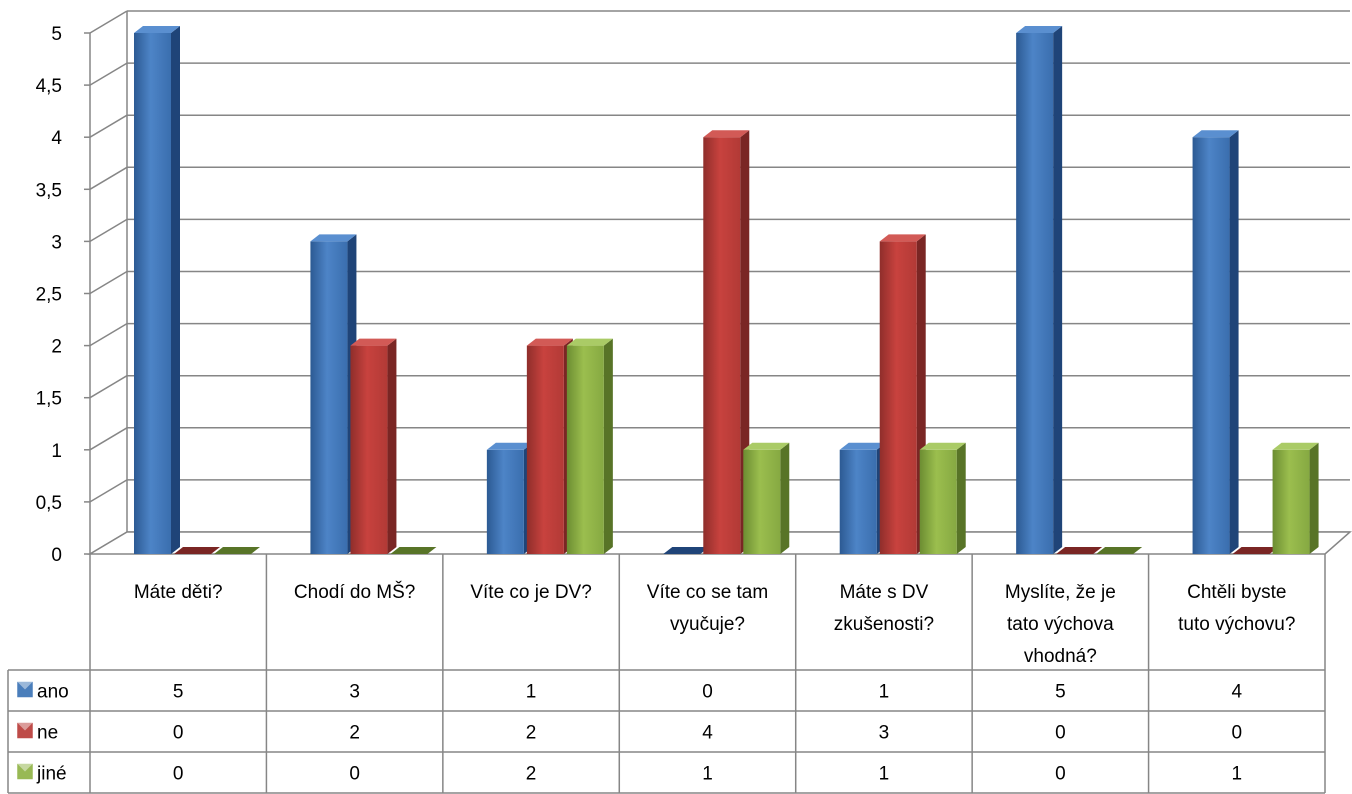 Image resolution: width=1352 pixels, height=794 pixels. I want to click on legend-label: ano, so click(53, 692).